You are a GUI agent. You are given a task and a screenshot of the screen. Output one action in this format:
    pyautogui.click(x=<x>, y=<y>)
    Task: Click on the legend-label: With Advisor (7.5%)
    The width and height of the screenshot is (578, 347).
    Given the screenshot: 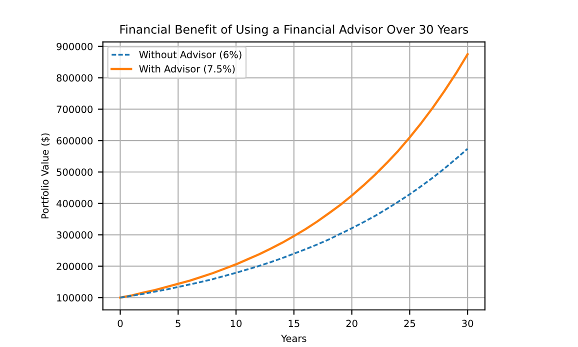 What is the action you would take?
    pyautogui.click(x=187, y=69)
    